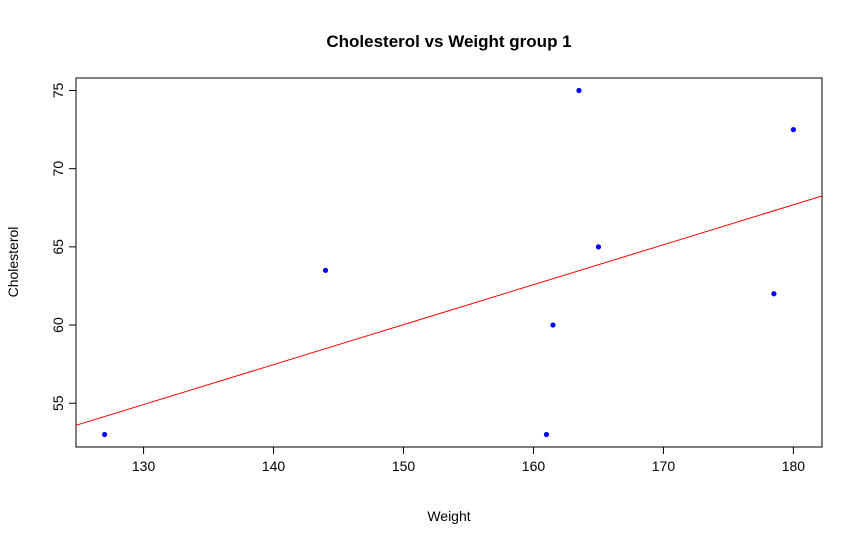 The image size is (862, 545). What do you see at coordinates (13, 262) in the screenshot?
I see `y-axis-title: Cholesterol` at bounding box center [13, 262].